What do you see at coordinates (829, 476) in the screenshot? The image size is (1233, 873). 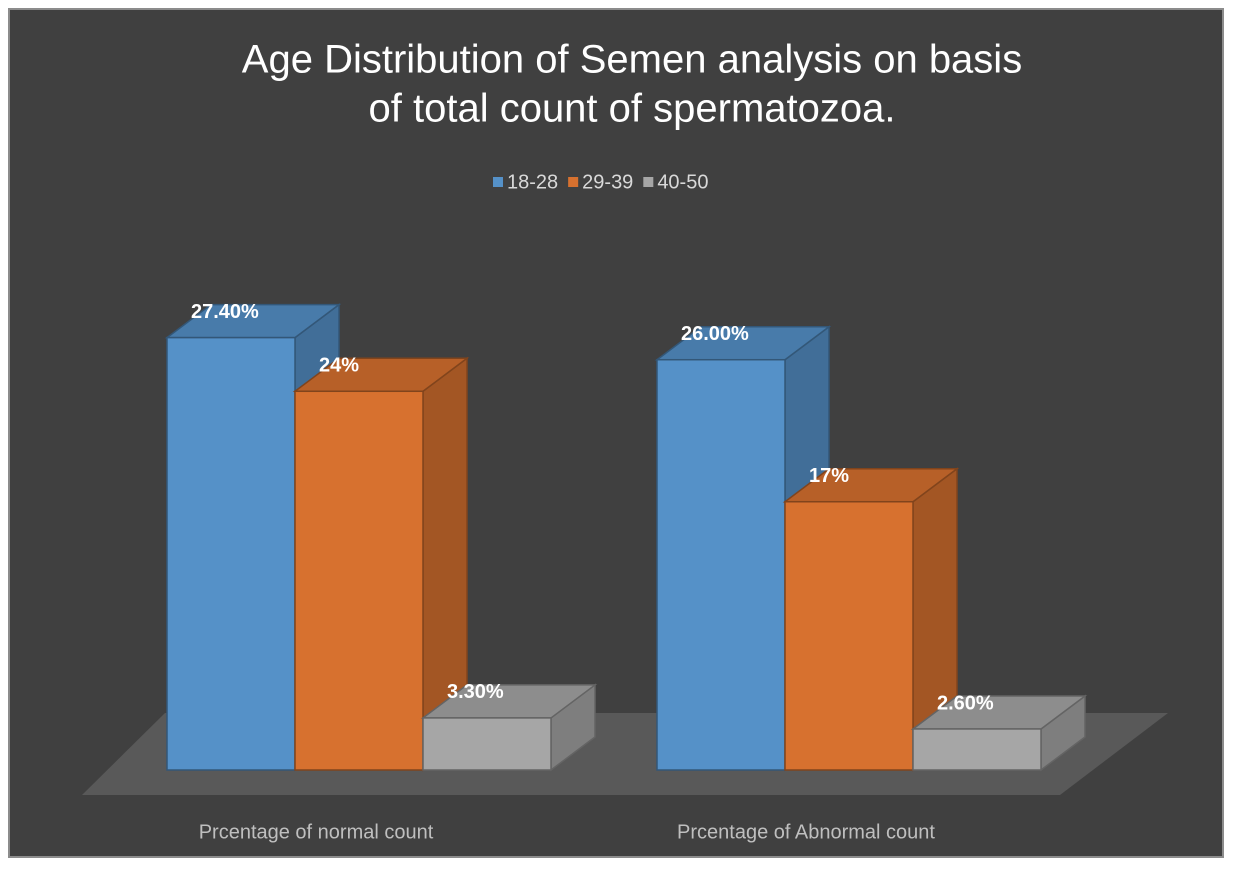 I see `data-label: 17%` at bounding box center [829, 476].